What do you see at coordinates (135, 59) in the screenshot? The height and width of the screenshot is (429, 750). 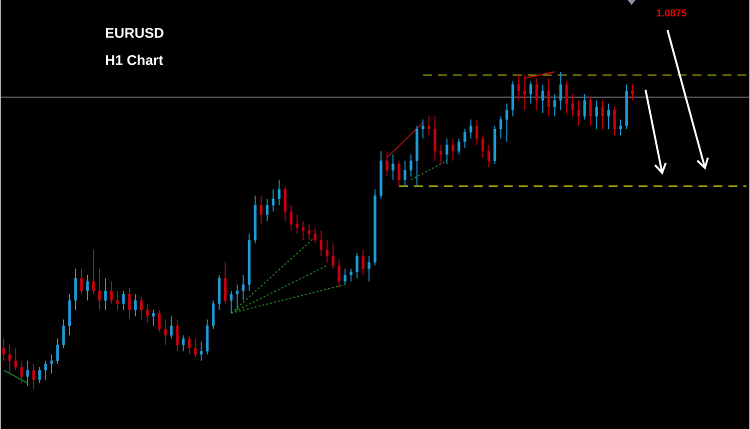 I see `chart-subtitle: H1 Chart` at bounding box center [135, 59].